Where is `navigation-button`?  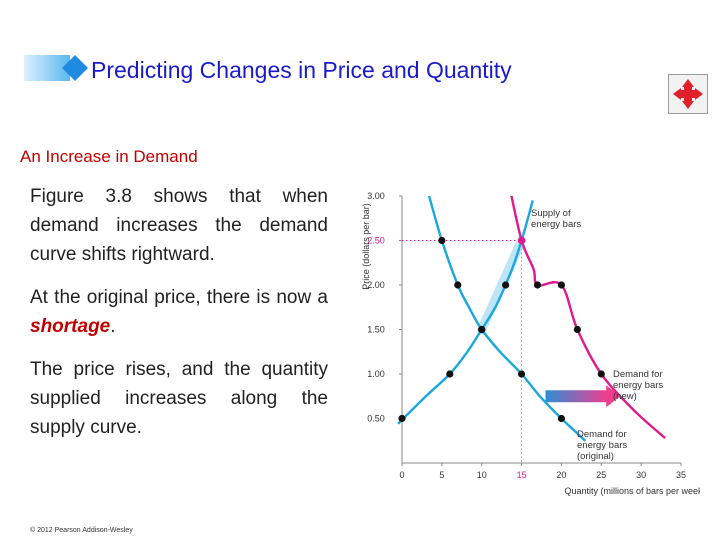
navigation-button is located at coordinates (688, 94).